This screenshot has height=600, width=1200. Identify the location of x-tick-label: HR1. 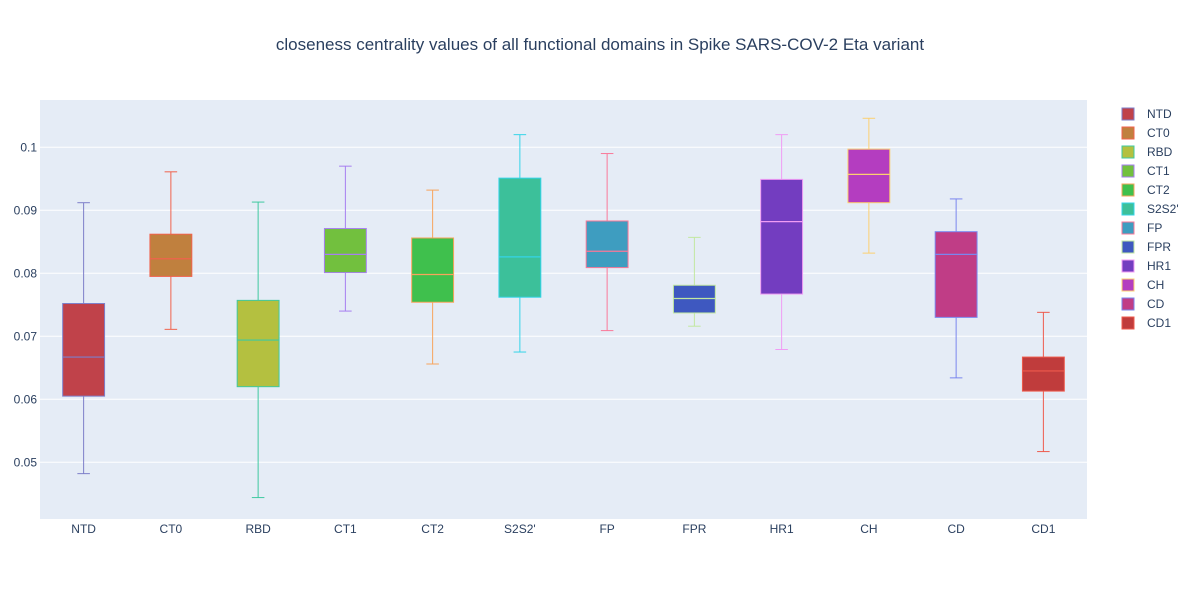
(782, 529).